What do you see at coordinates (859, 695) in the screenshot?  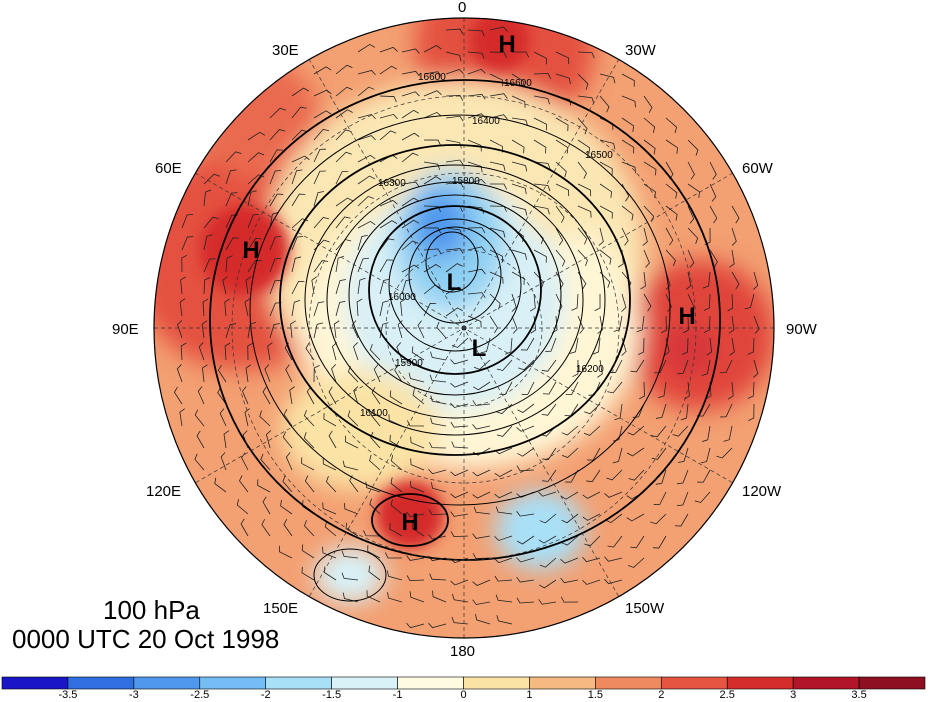 I see `colorbar-tick-label: 3.5` at bounding box center [859, 695].